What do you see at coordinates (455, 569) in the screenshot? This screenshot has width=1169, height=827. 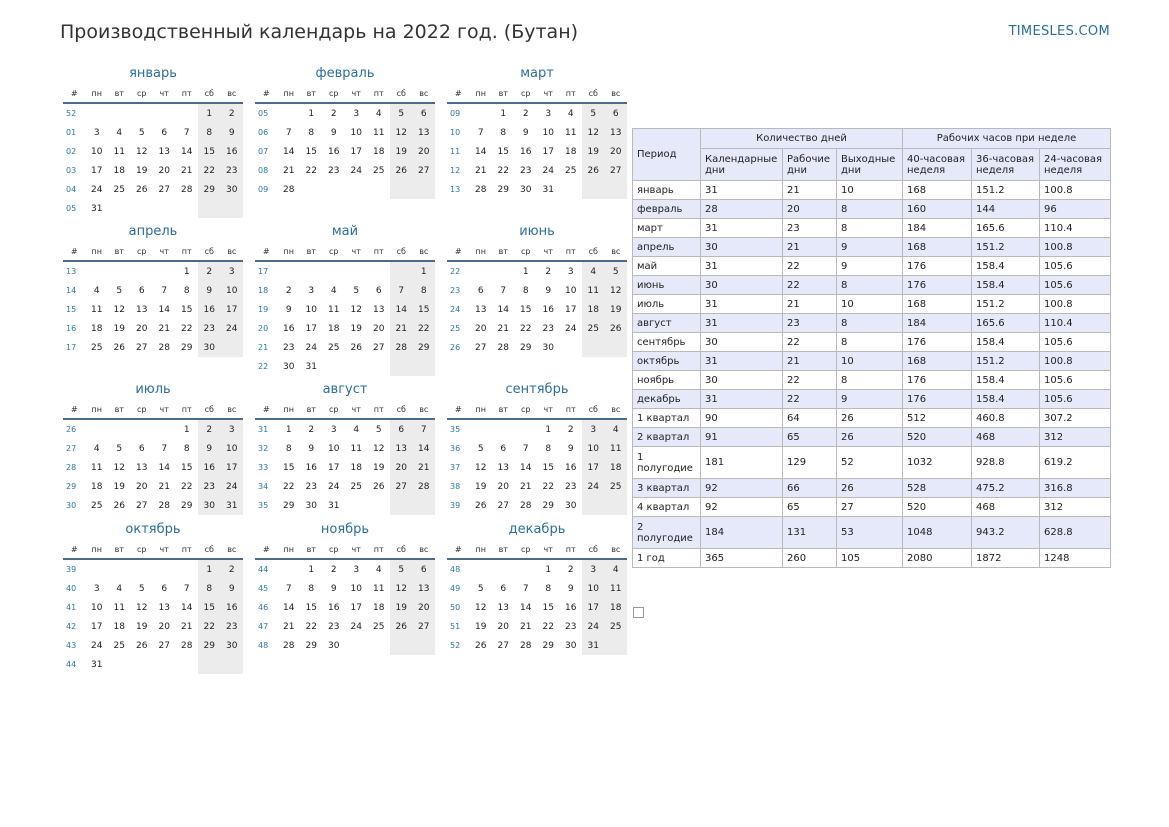 I see `week-number: 48` at bounding box center [455, 569].